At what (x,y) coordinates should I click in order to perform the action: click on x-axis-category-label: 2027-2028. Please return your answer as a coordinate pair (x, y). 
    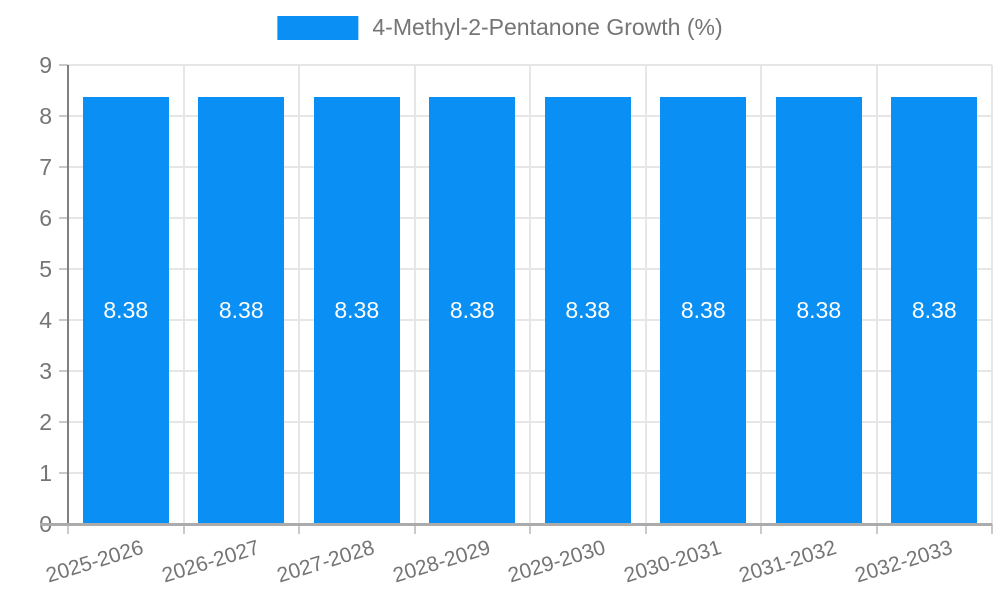
    Looking at the image, I should click on (326, 562).